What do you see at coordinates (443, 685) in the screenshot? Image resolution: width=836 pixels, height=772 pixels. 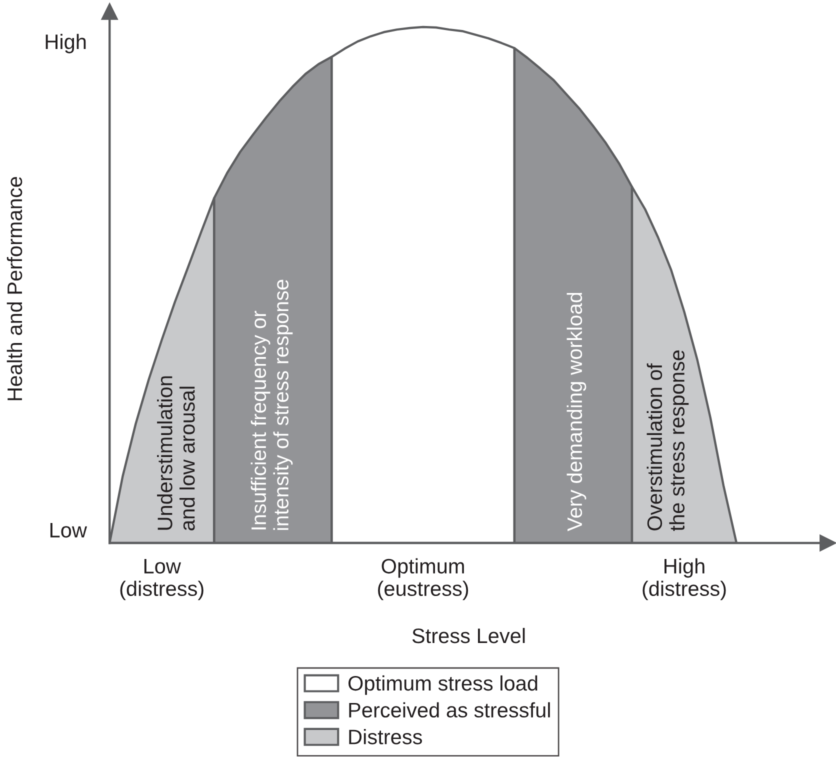 I see `legend-label: Optimum stress load` at bounding box center [443, 685].